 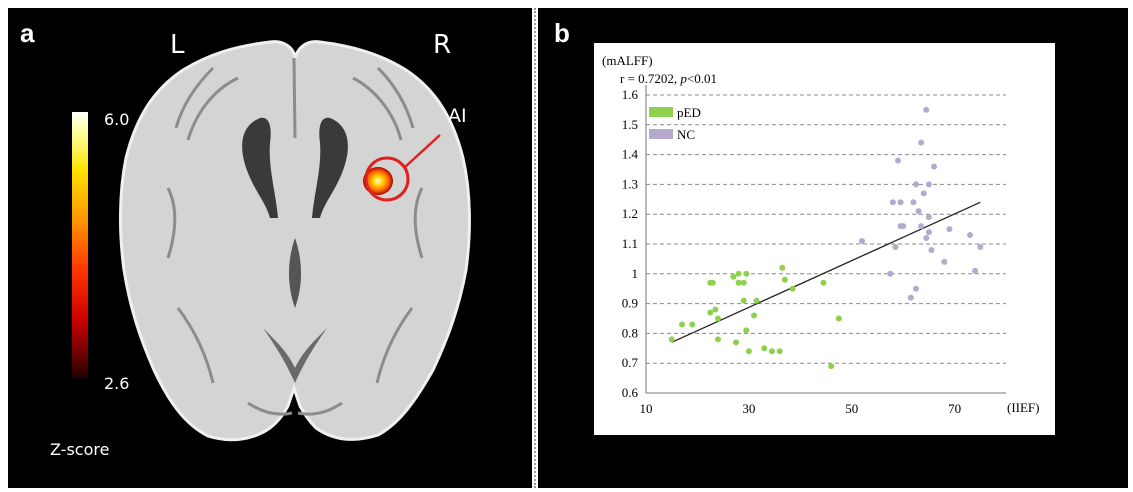 I want to click on activation-blob, so click(x=378, y=181).